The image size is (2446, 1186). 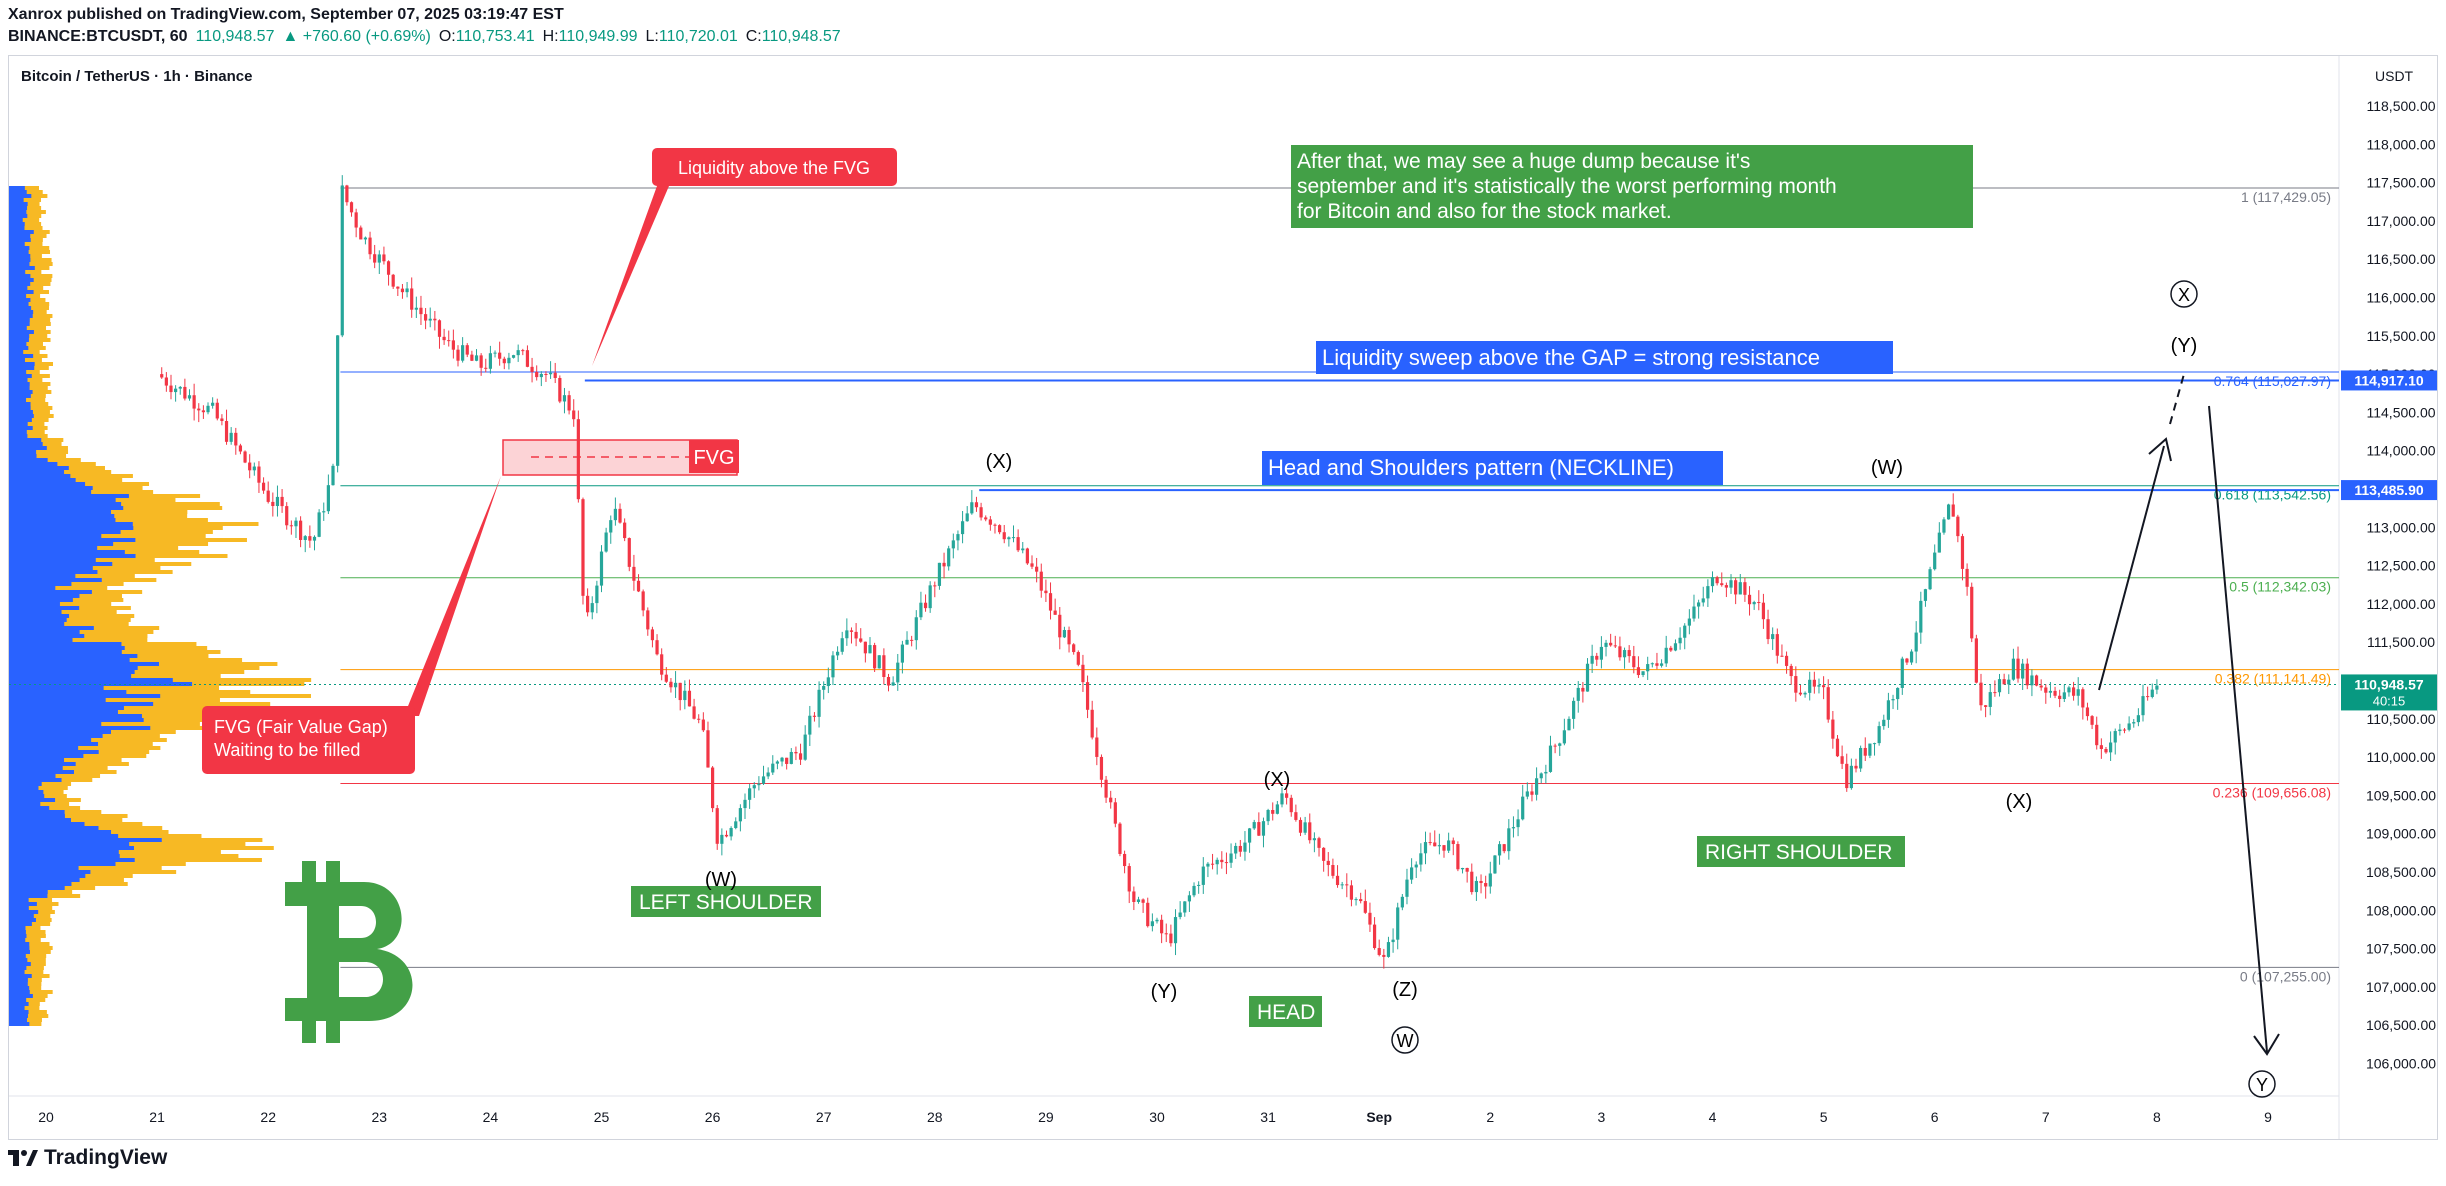 What do you see at coordinates (87, 1158) in the screenshot?
I see `tradingview-brand: TradingView` at bounding box center [87, 1158].